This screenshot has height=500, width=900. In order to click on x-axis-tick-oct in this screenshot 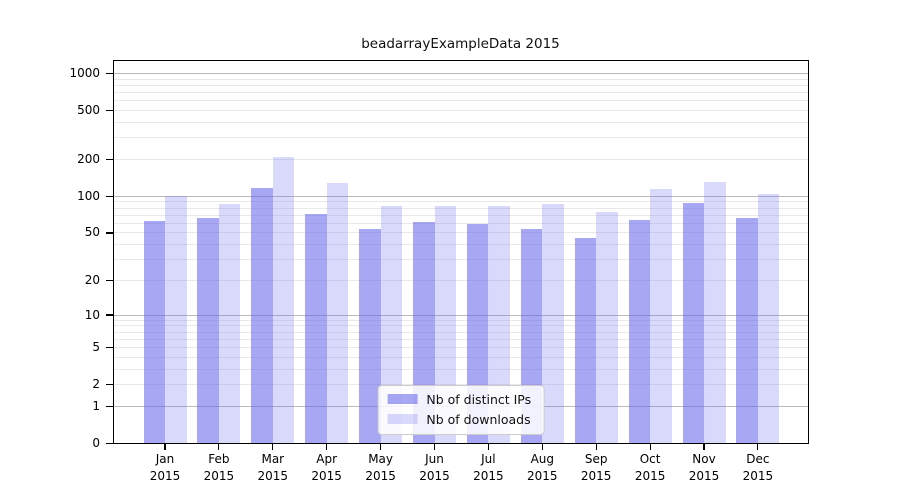, I will do `click(650, 446)`.